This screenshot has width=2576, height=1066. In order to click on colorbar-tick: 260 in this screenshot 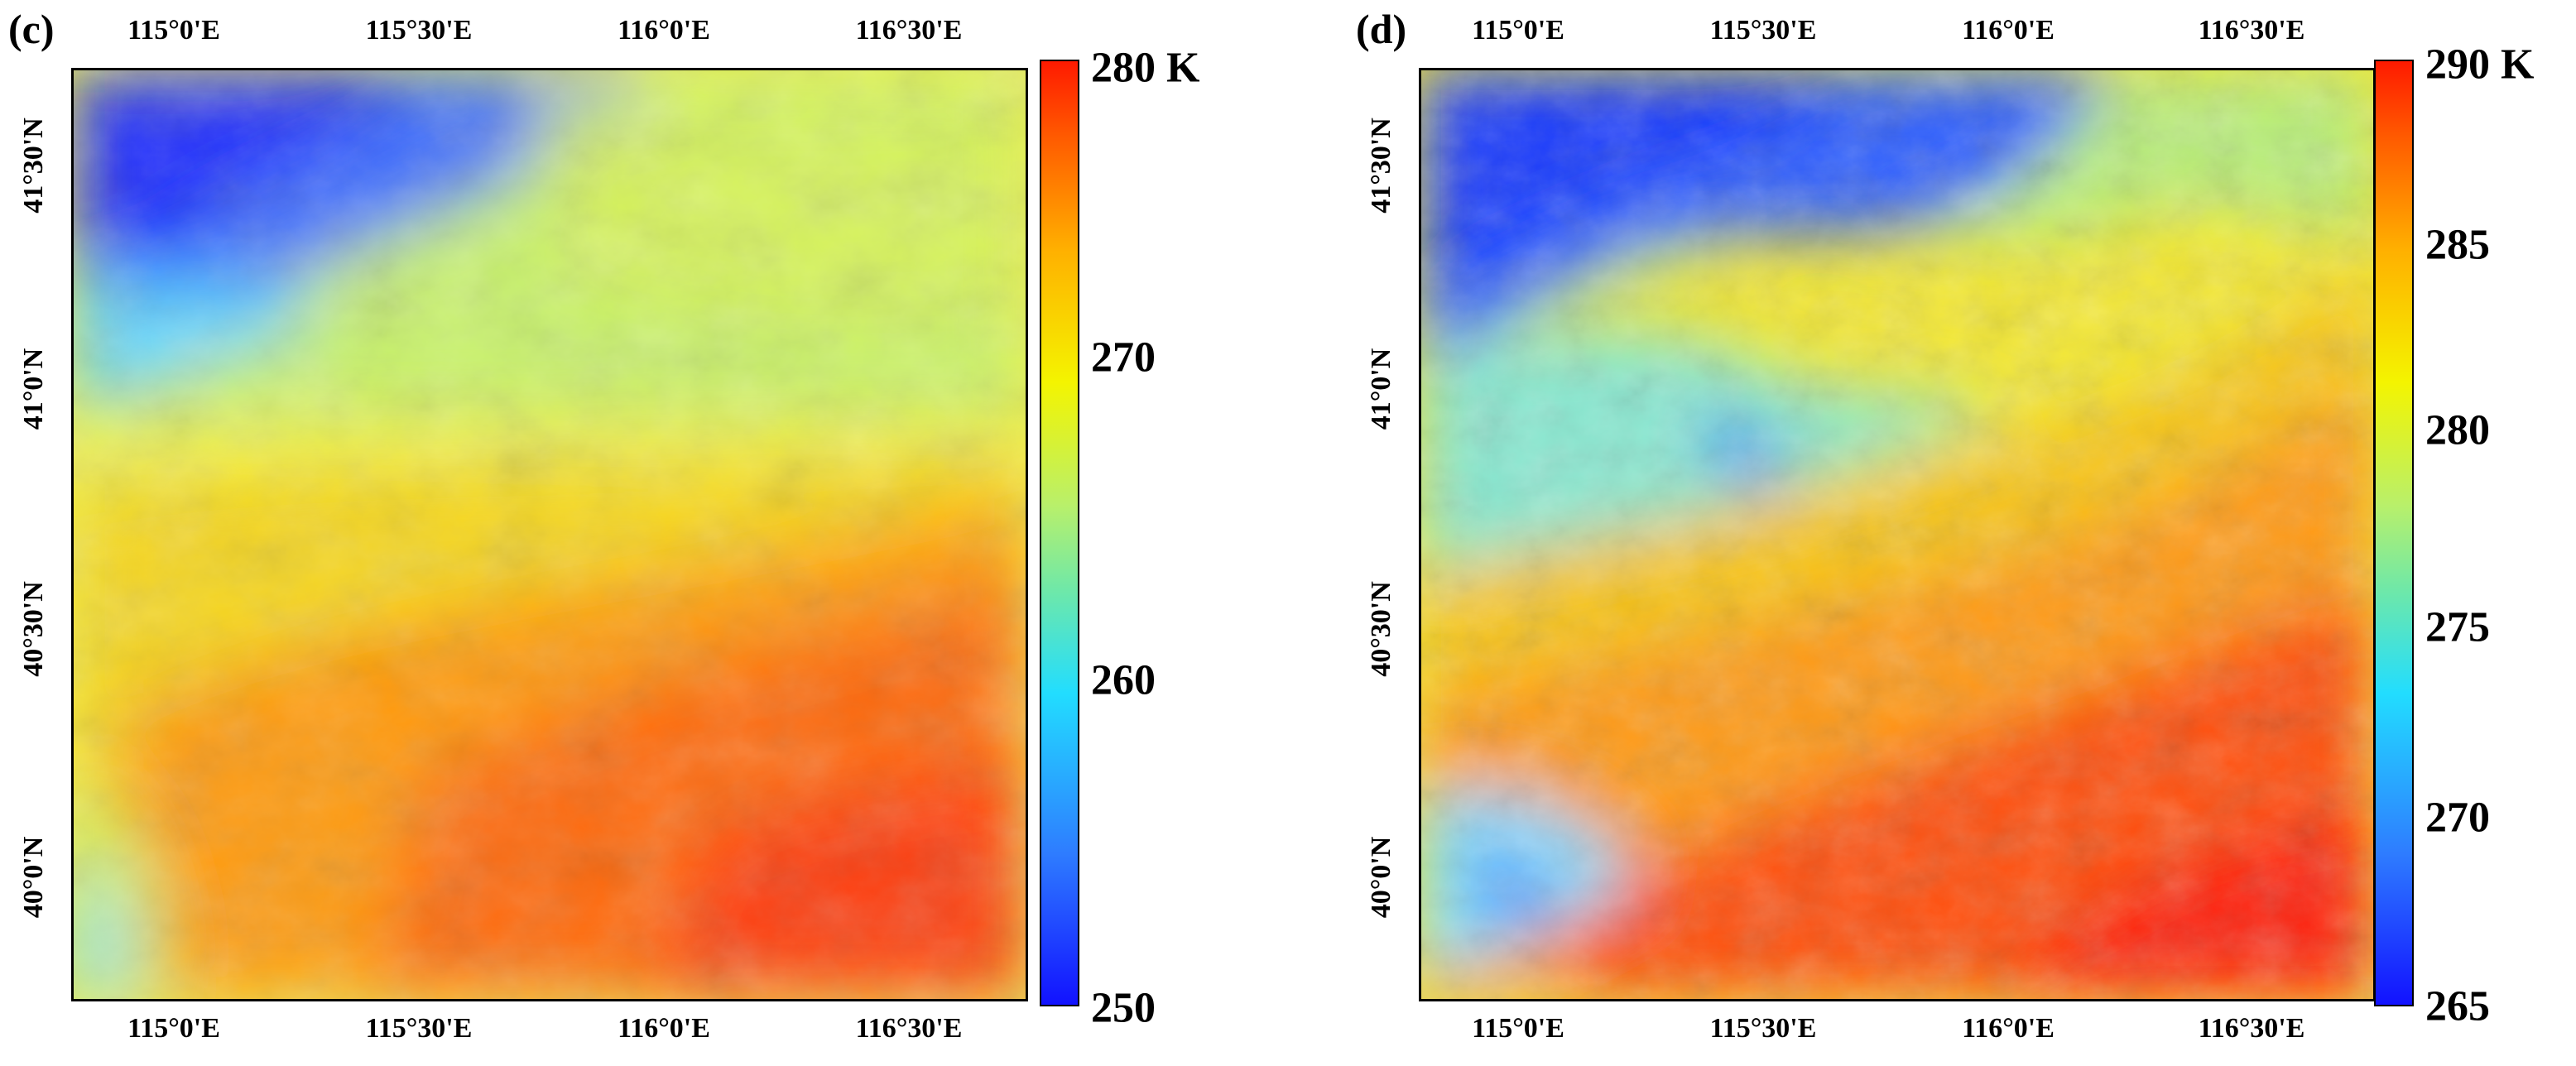, I will do `click(1123, 680)`.